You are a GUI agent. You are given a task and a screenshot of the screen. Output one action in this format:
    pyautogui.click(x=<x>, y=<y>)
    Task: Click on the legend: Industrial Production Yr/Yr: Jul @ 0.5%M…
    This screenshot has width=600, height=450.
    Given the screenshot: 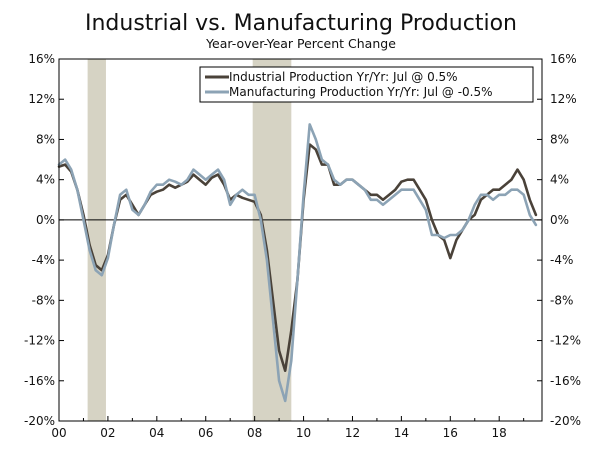 What is the action you would take?
    pyautogui.click(x=366, y=84)
    